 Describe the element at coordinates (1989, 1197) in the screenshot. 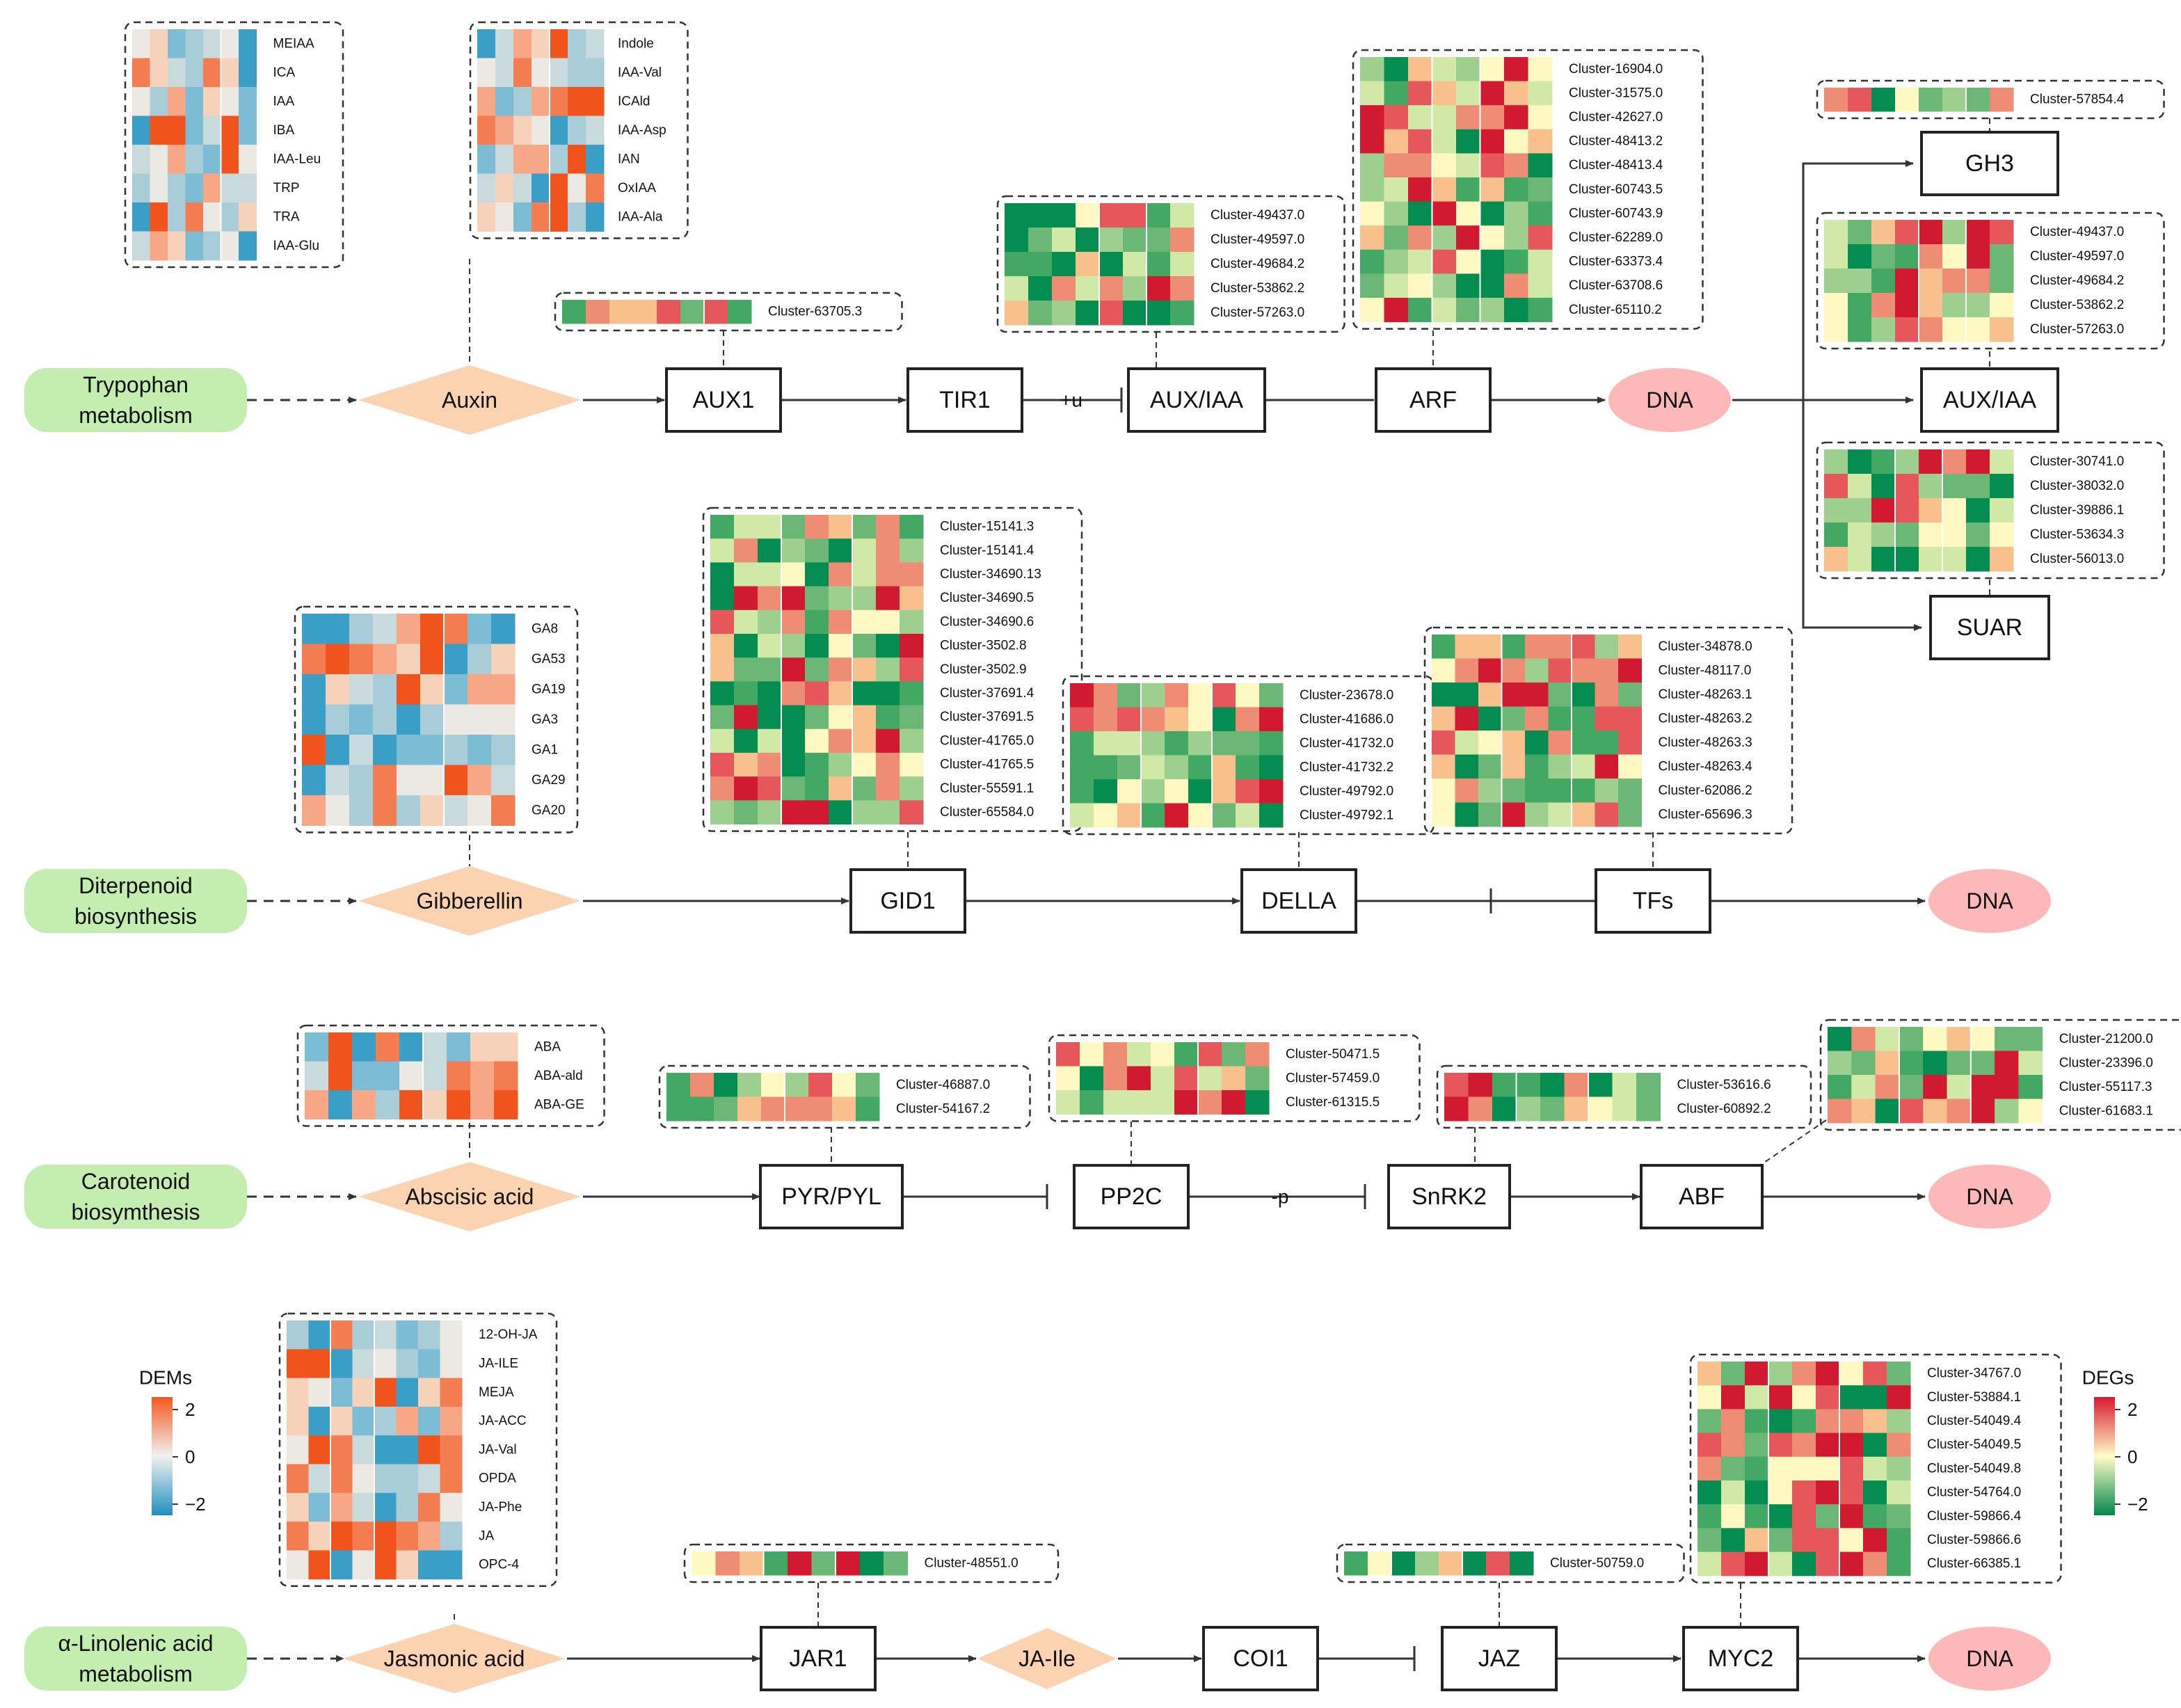

I see `dna-ellipse` at that location.